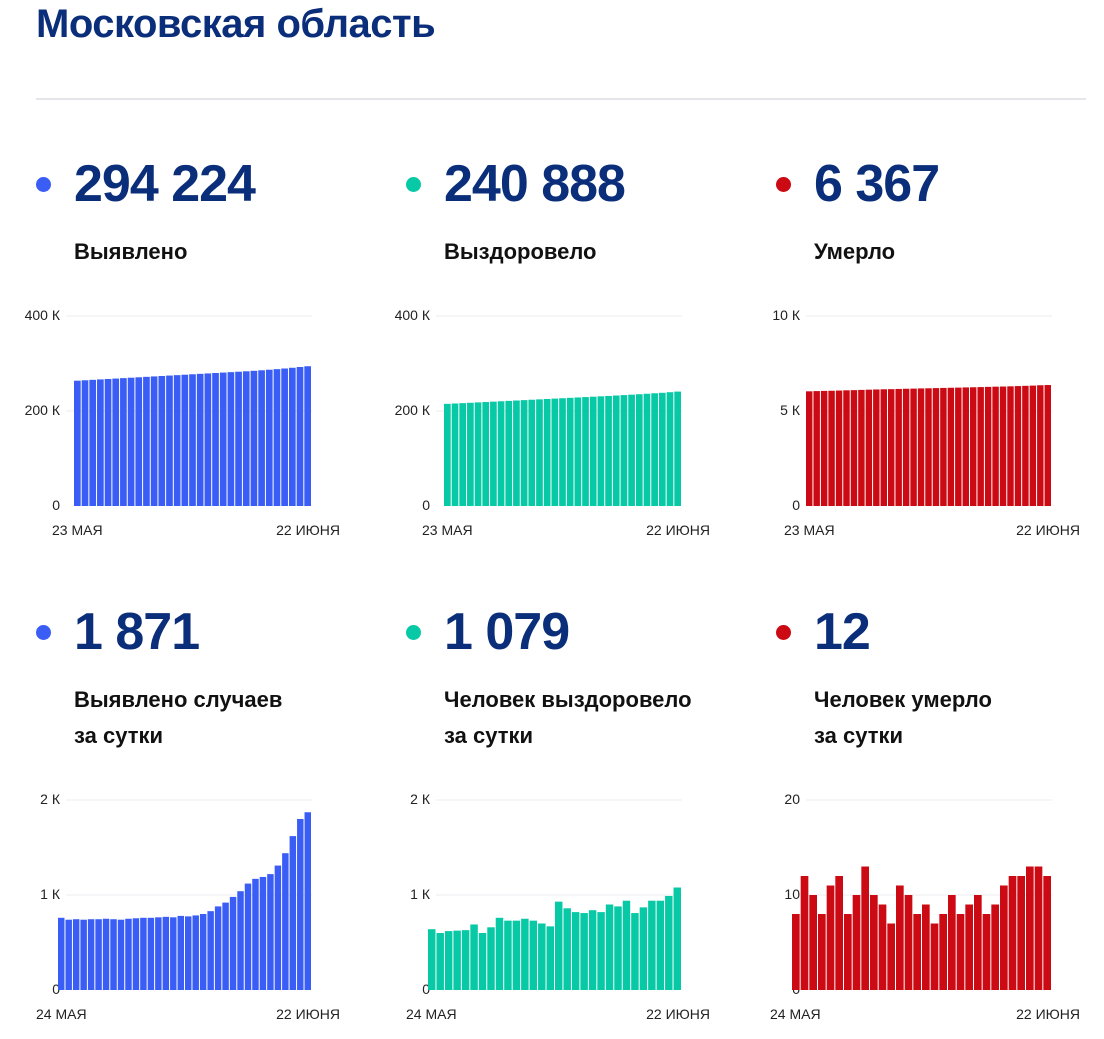 The height and width of the screenshot is (1039, 1104). Describe the element at coordinates (786, 315) in the screenshot. I see `y-tick-label: 10 К` at that location.